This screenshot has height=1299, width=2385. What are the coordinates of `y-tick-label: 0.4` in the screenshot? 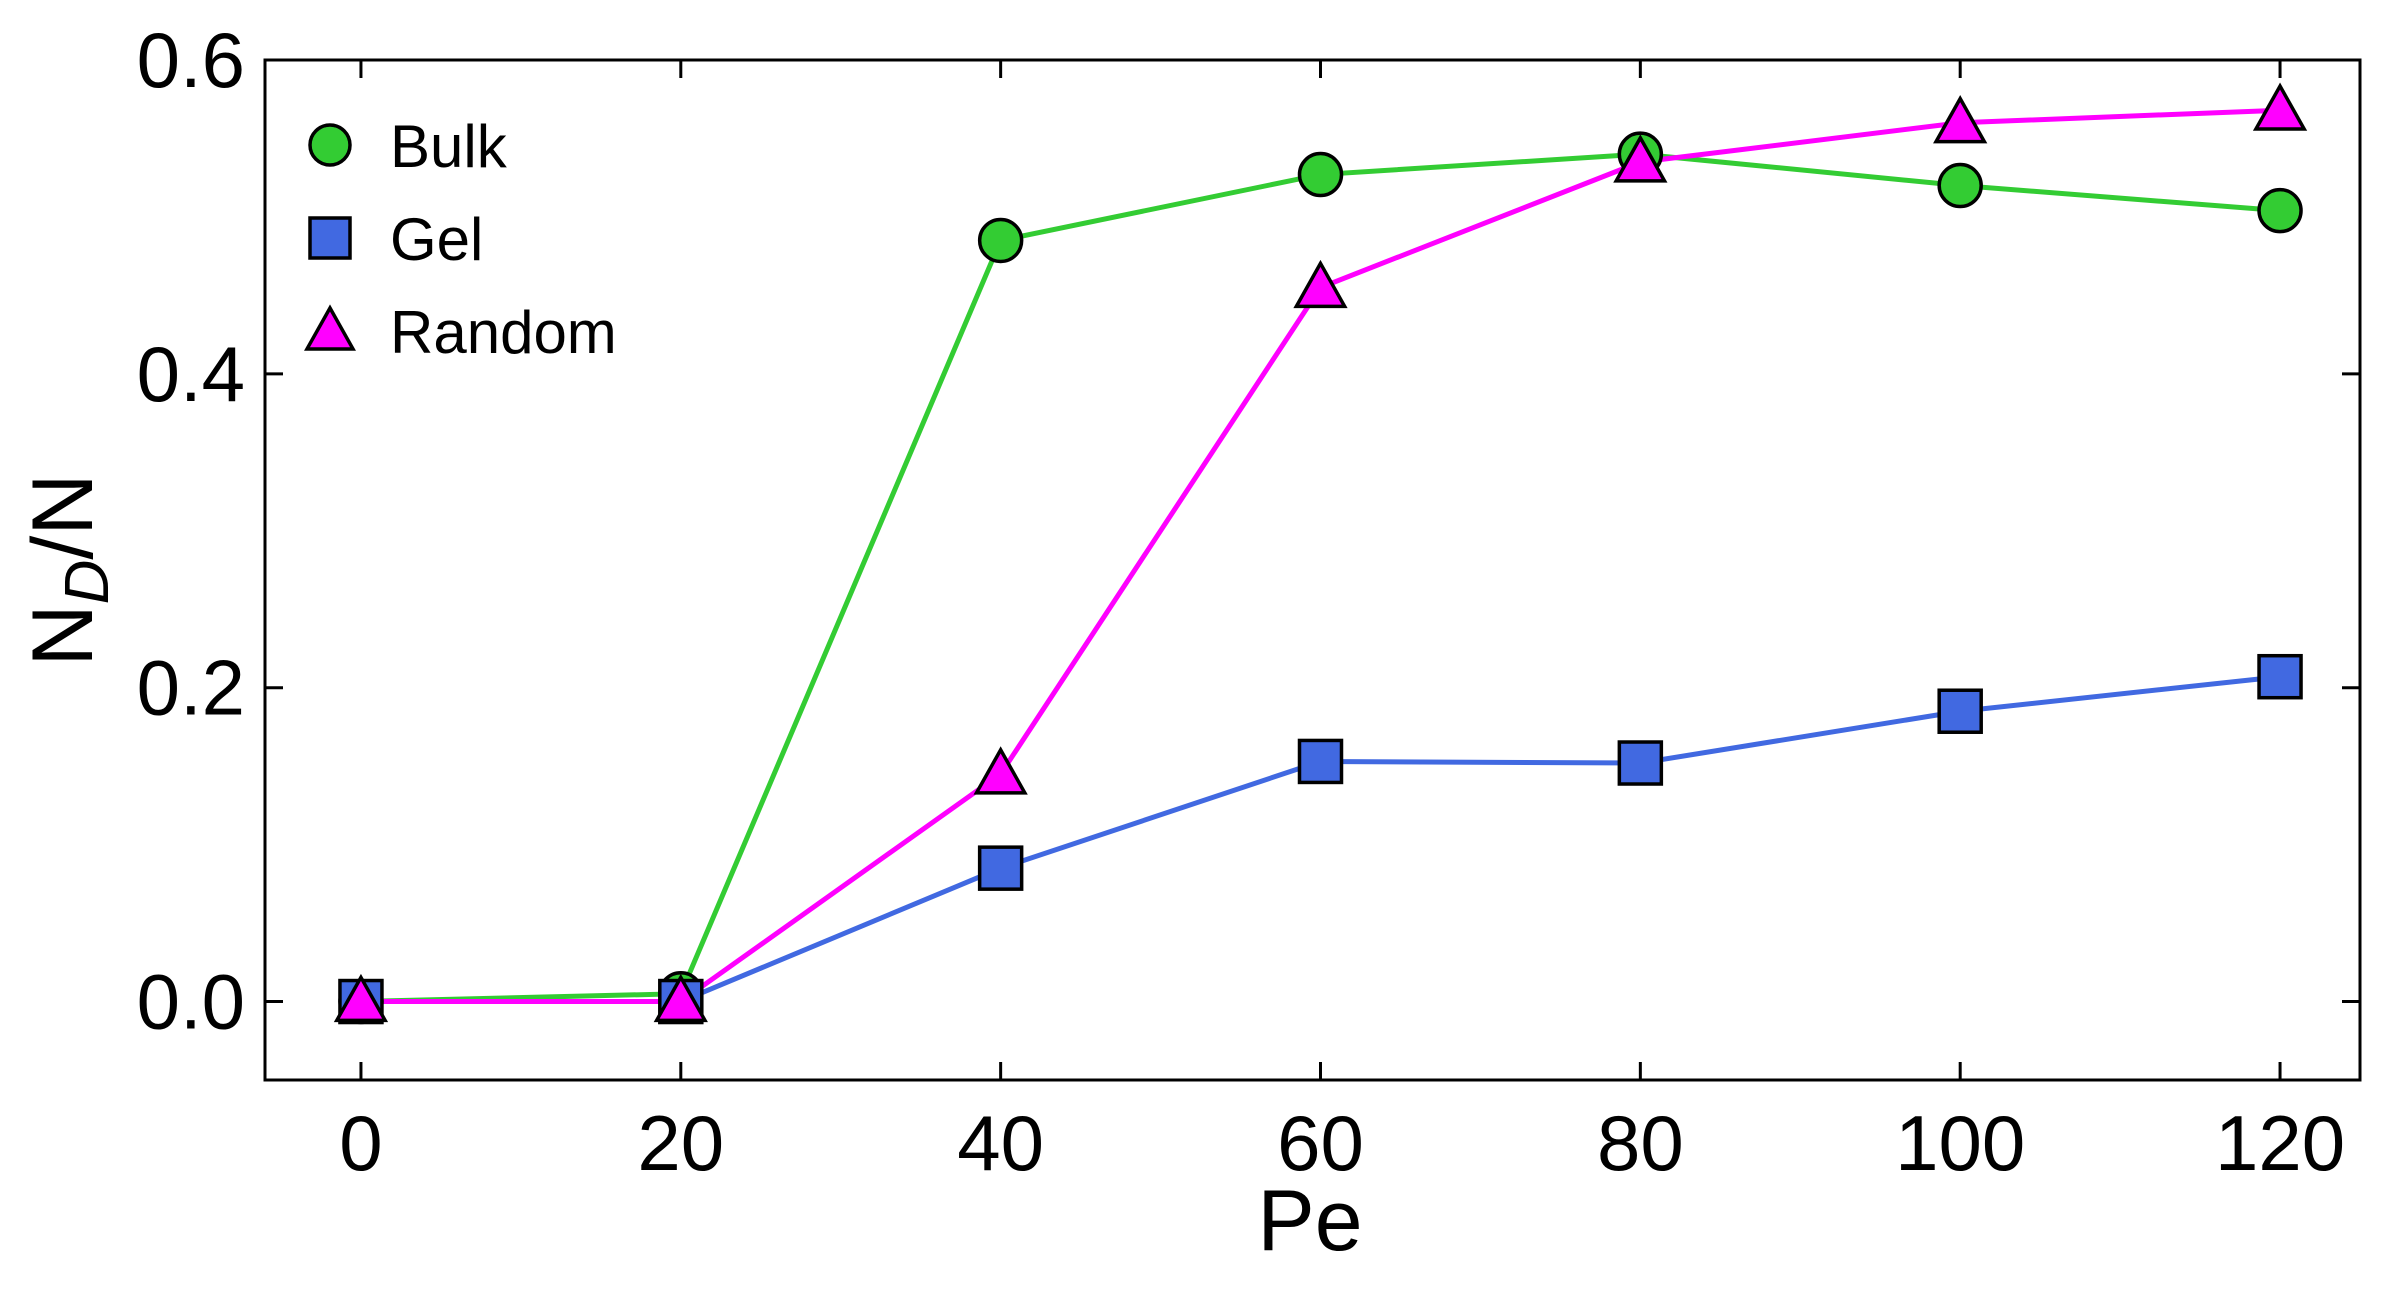 It's located at (191, 374).